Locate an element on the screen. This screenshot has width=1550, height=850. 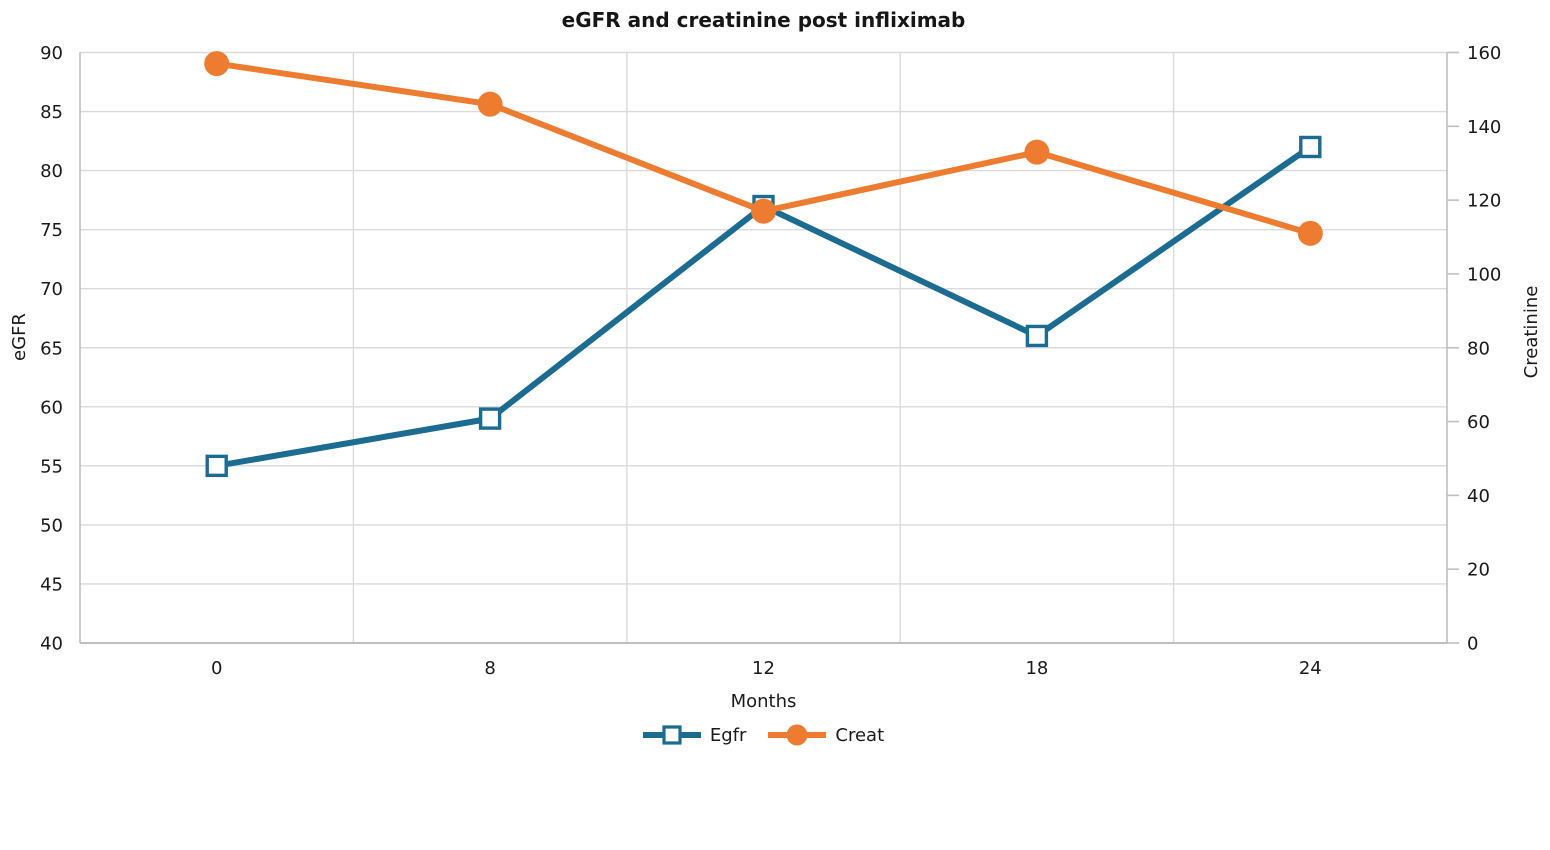
y-left-tick-label: 85 is located at coordinates (51, 112).